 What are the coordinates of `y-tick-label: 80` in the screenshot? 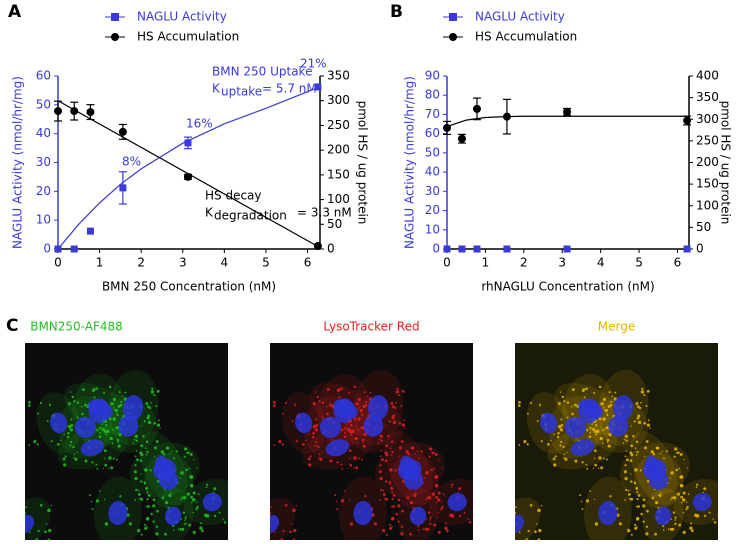 It's located at (432, 95).